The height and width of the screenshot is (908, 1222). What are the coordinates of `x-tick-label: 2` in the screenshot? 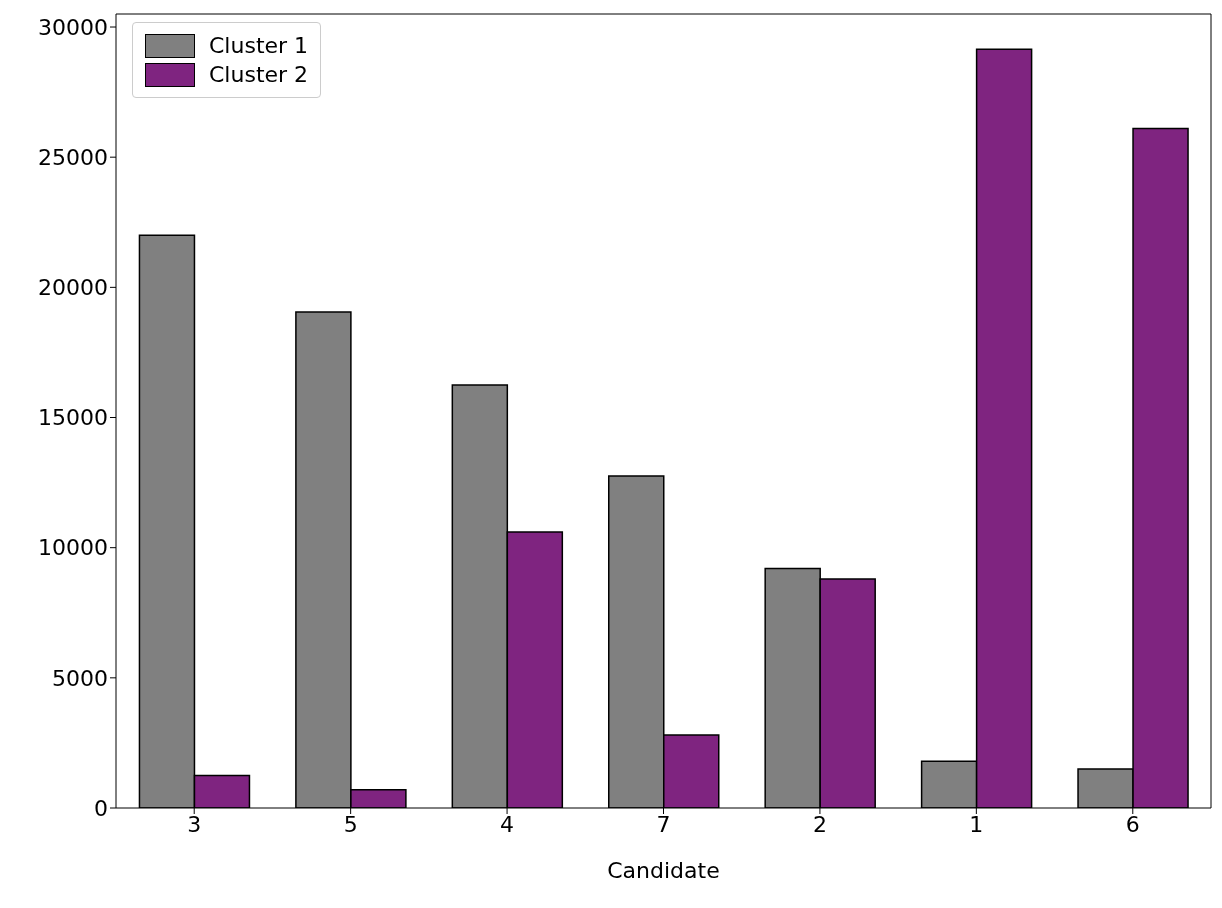 It's located at (819, 824).